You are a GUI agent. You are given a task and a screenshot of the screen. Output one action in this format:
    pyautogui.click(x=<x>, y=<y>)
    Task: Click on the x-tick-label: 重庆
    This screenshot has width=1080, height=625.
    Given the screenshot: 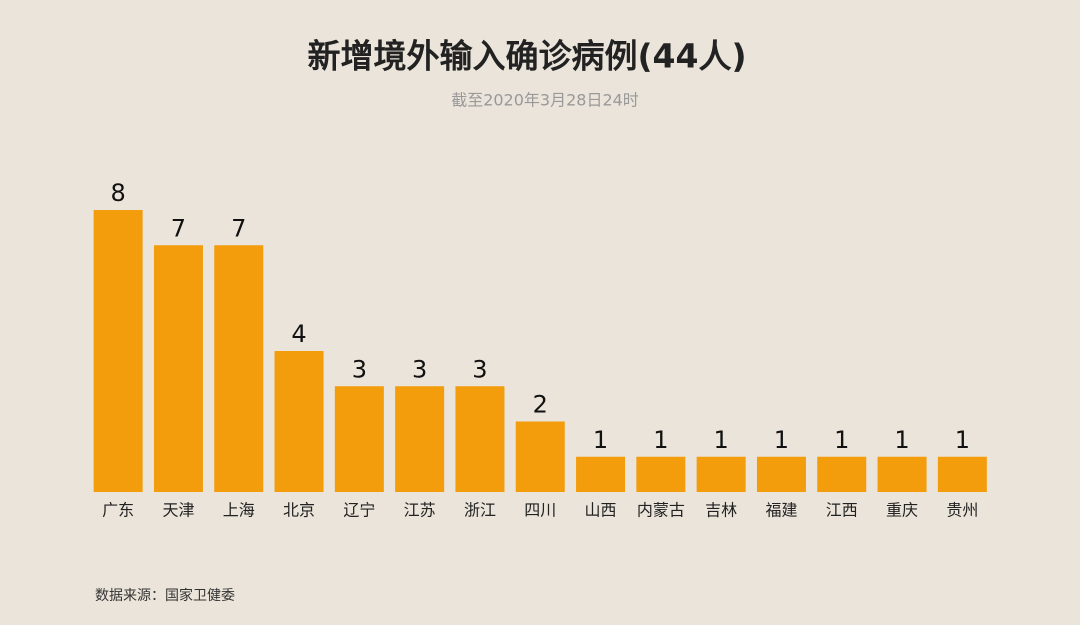 What is the action you would take?
    pyautogui.click(x=902, y=510)
    